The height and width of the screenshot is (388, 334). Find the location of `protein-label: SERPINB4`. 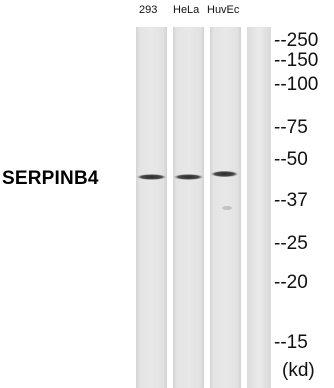

protein-label: SERPINB4 is located at coordinates (50, 178).